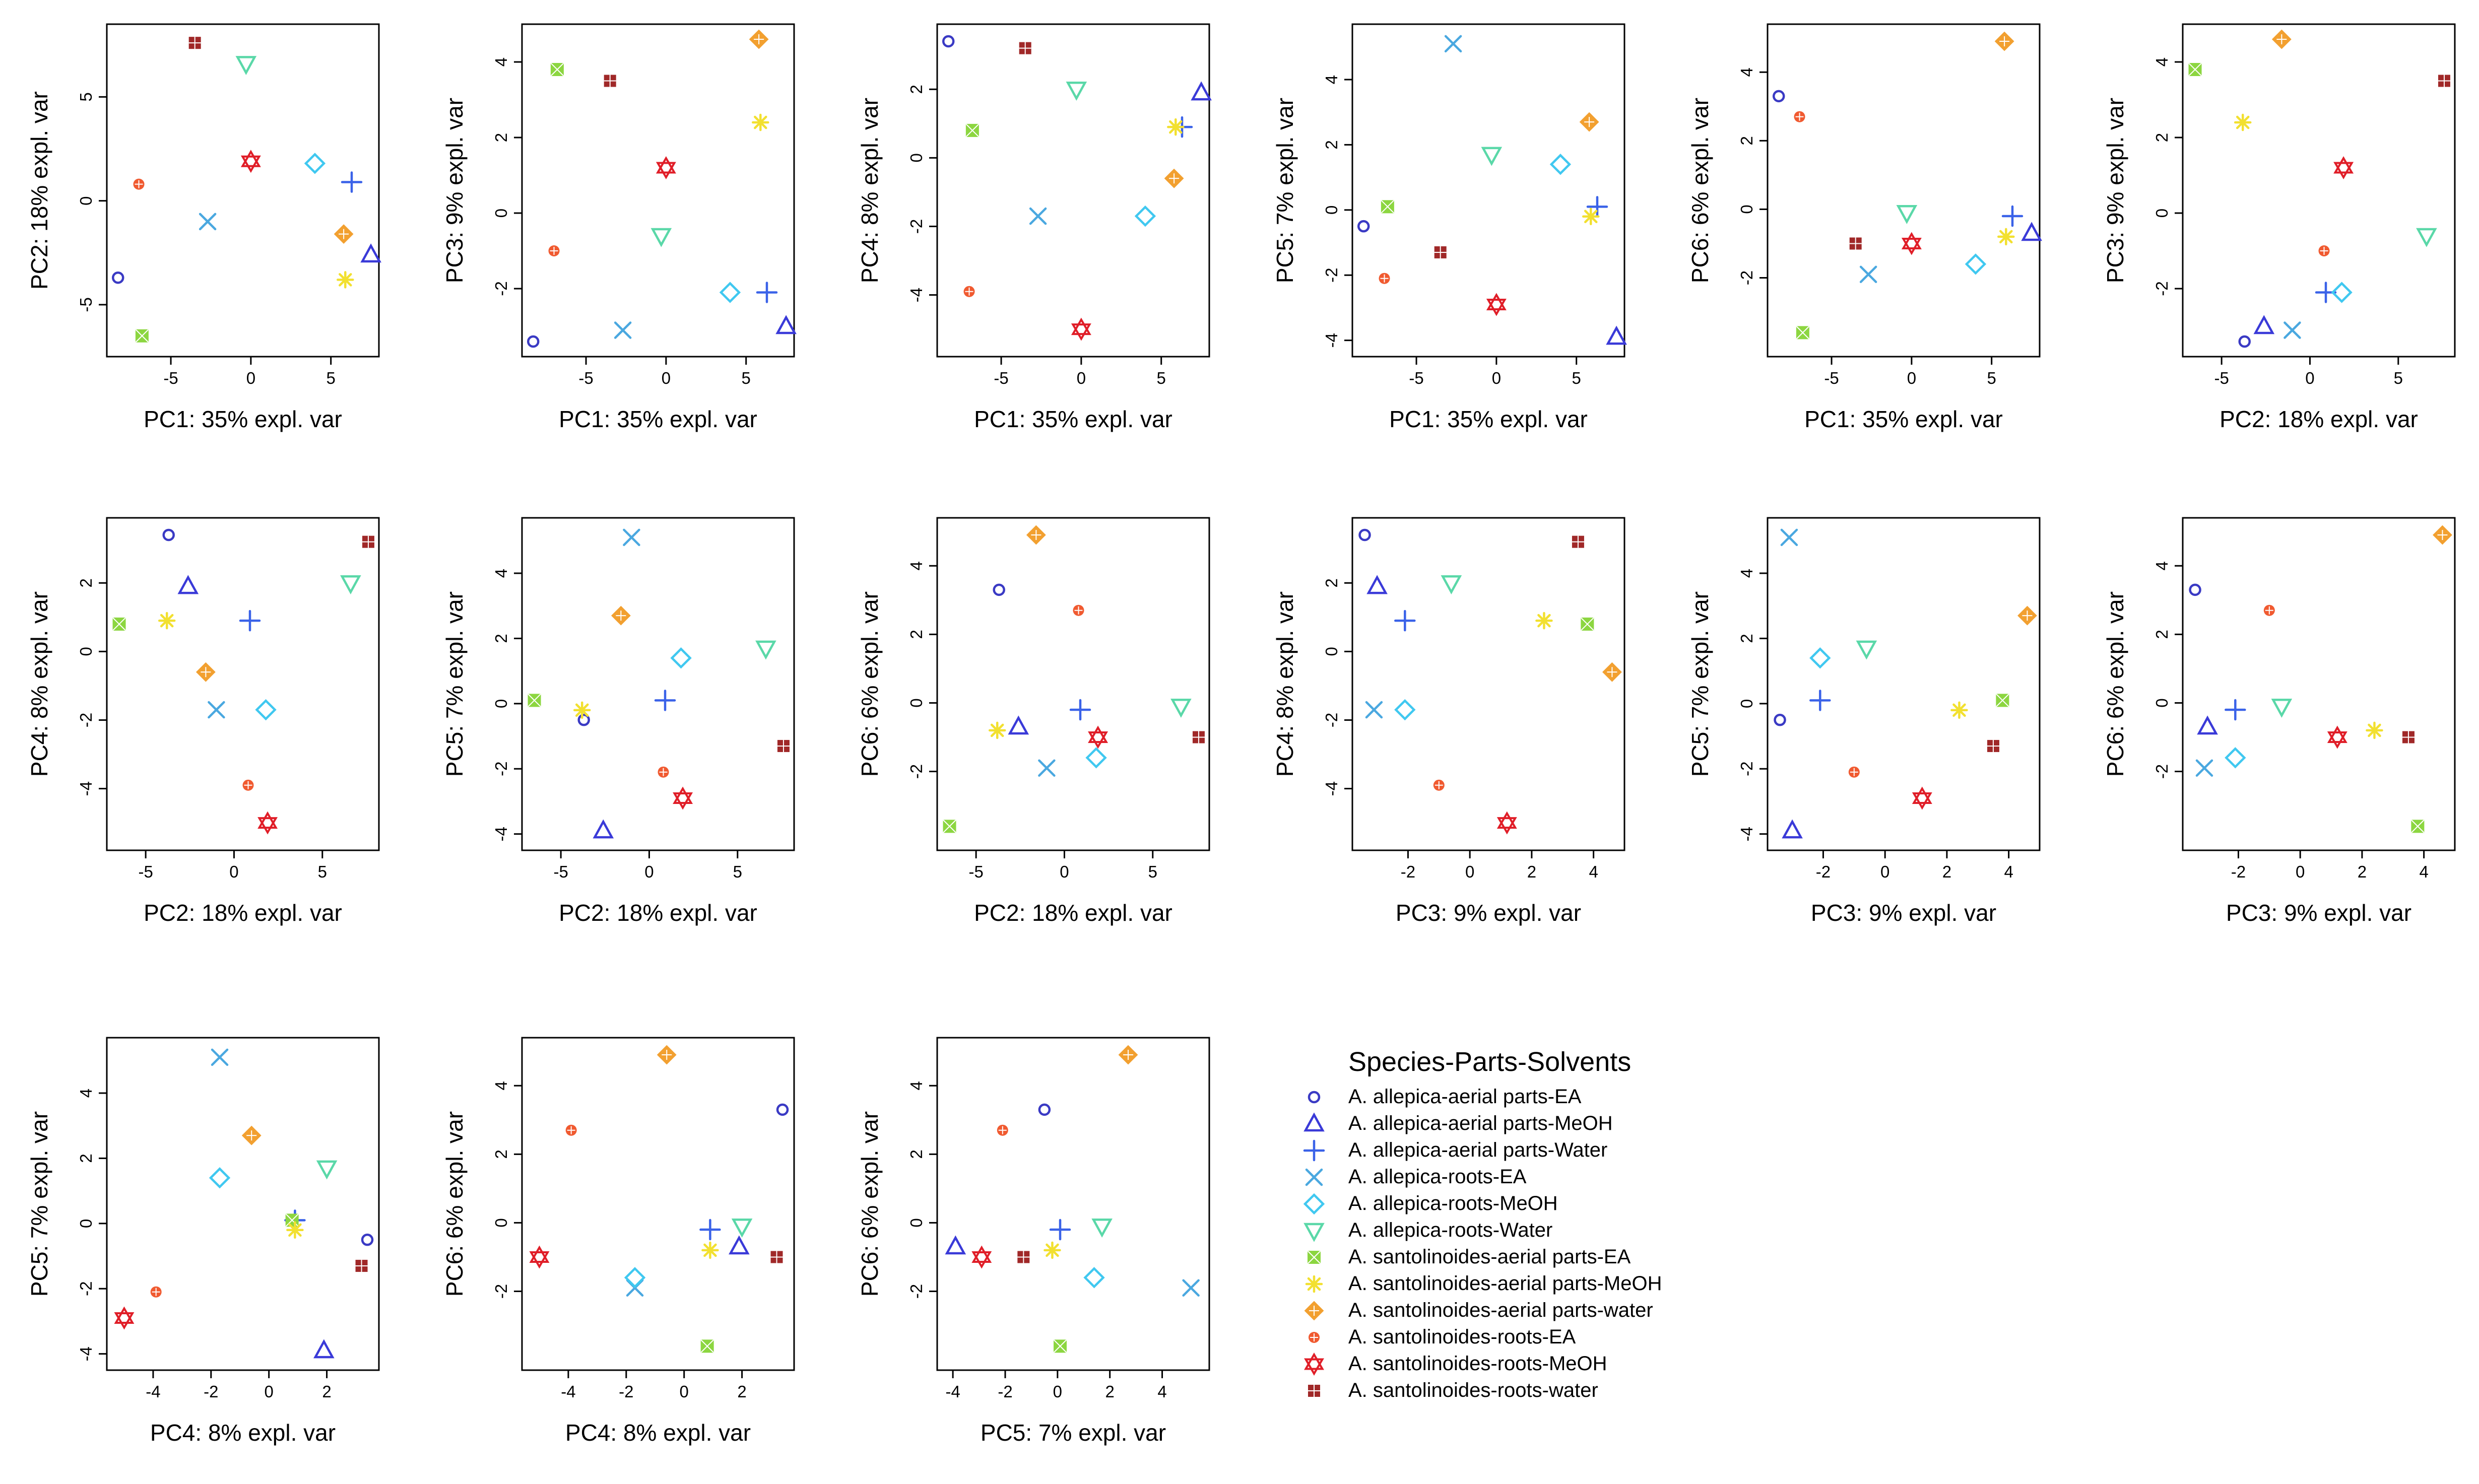 This screenshot has width=2479, height=1484. Describe the element at coordinates (211, 1392) in the screenshot. I see `x-tick-label: -2` at that location.